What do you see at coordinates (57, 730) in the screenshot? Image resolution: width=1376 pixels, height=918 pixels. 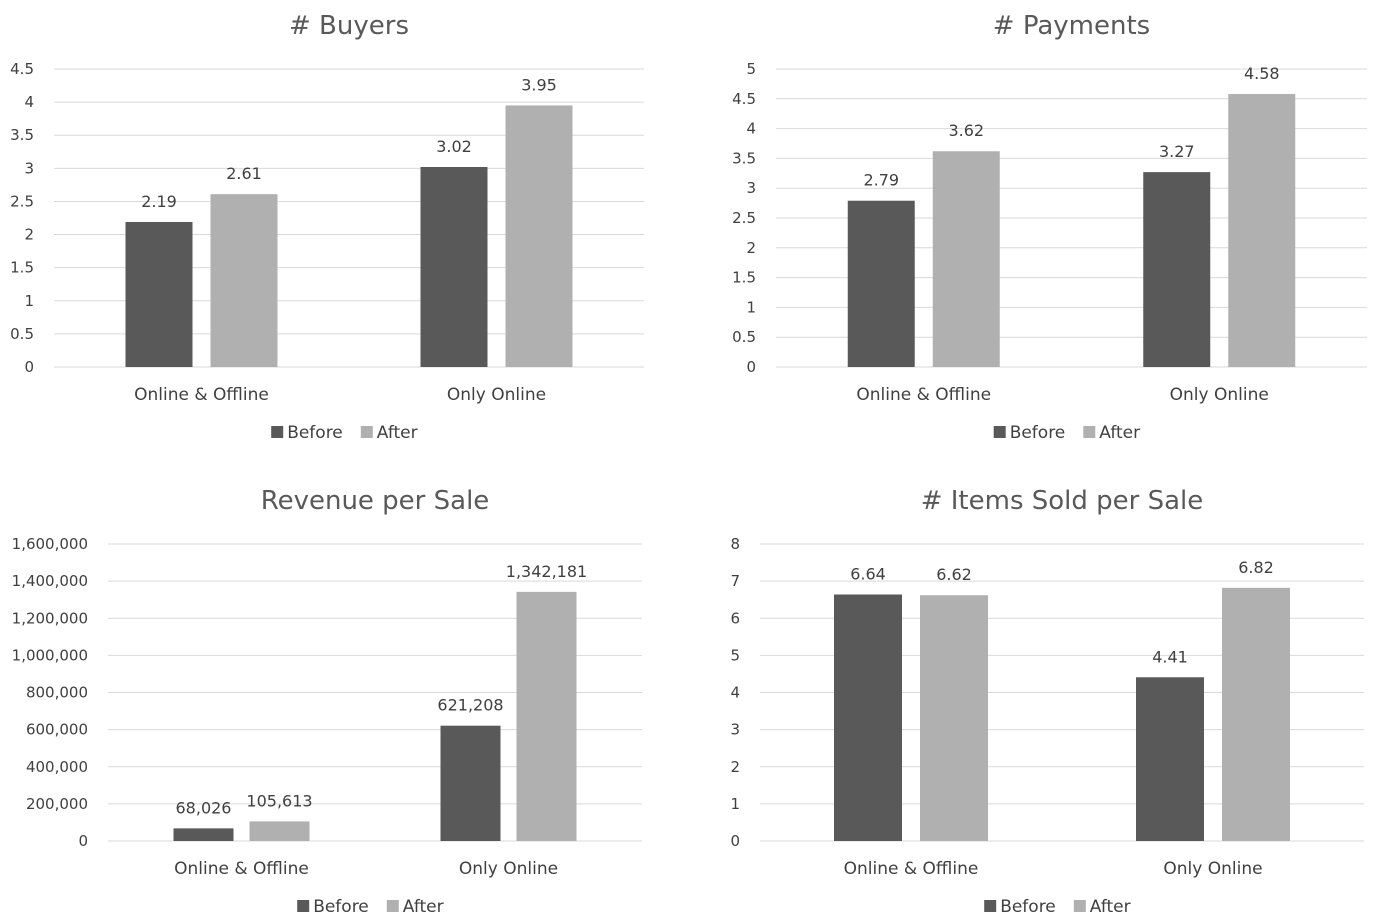 I see `y-tick-label: 600,000` at bounding box center [57, 730].